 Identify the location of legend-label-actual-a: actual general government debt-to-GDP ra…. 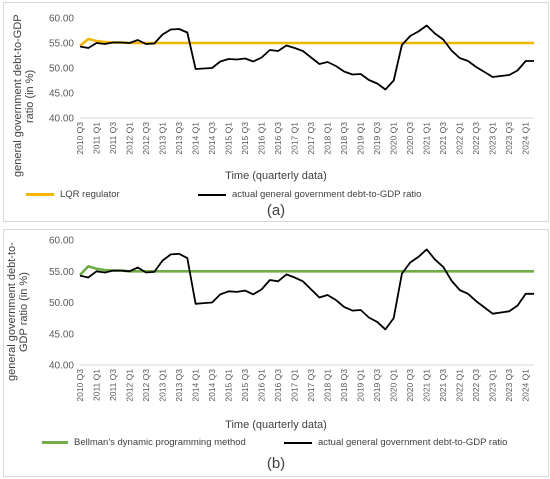
(327, 194).